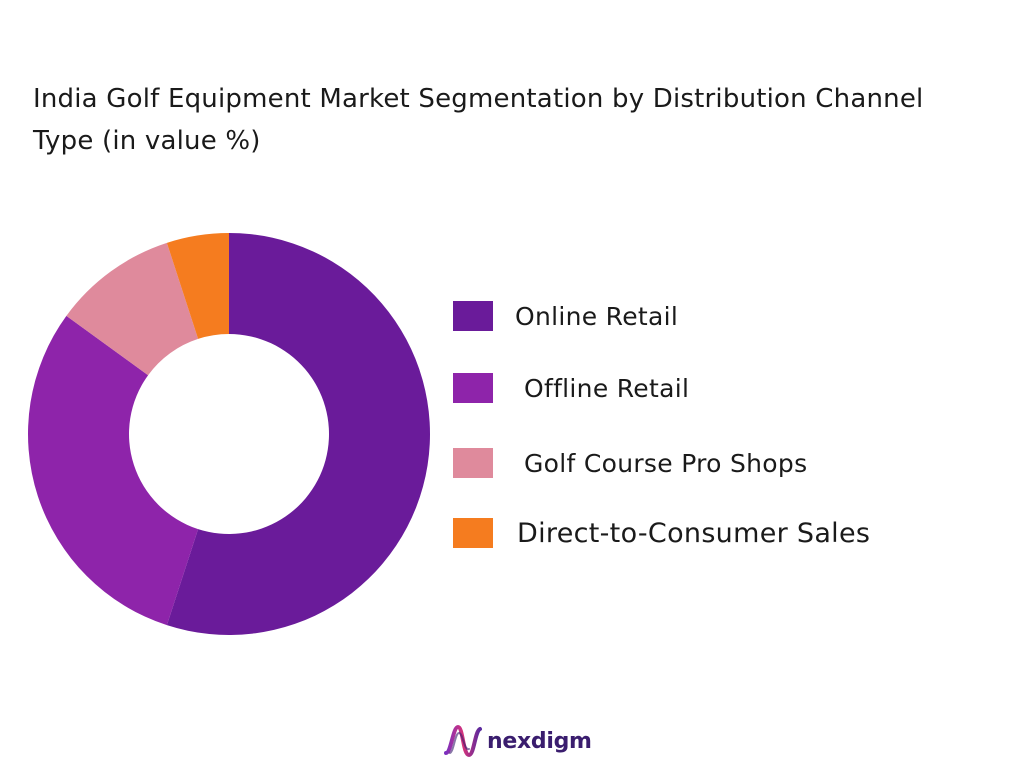 This screenshot has height=768, width=1024. I want to click on donut-slice-direct-to-consumer-sales, so click(197, 286).